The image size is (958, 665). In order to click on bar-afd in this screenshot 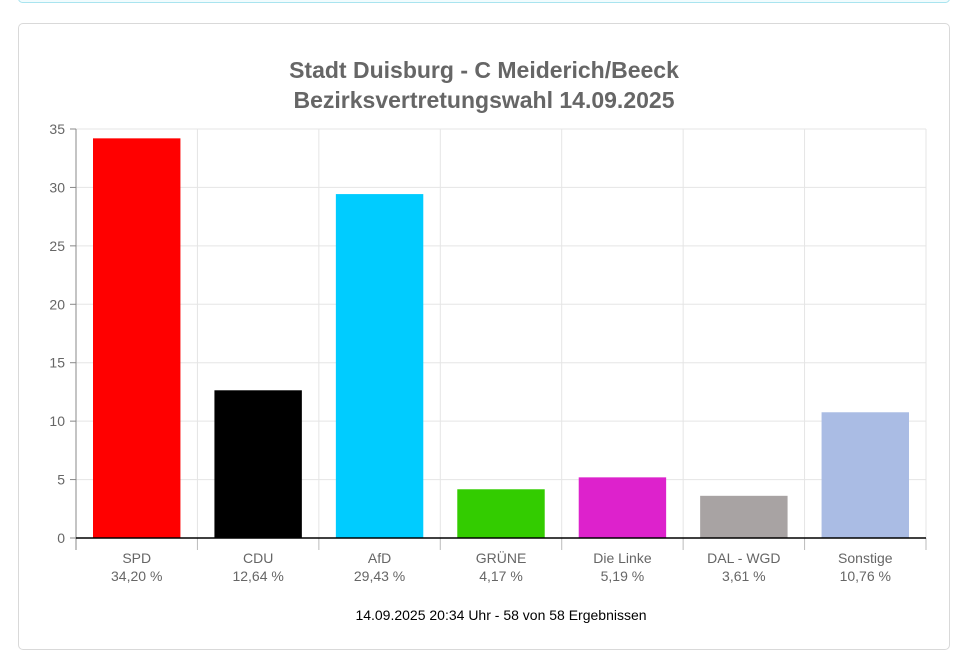, I will do `click(379, 366)`.